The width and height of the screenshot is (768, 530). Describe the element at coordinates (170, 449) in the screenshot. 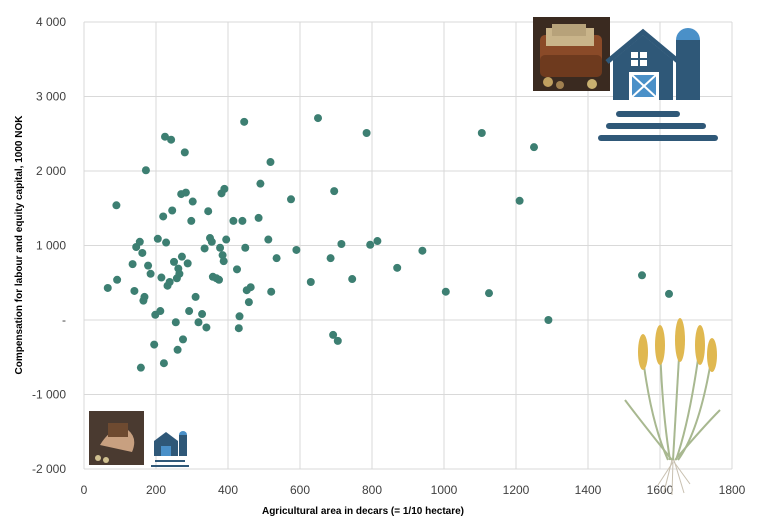

I see `small-farm-barn-icon` at that location.